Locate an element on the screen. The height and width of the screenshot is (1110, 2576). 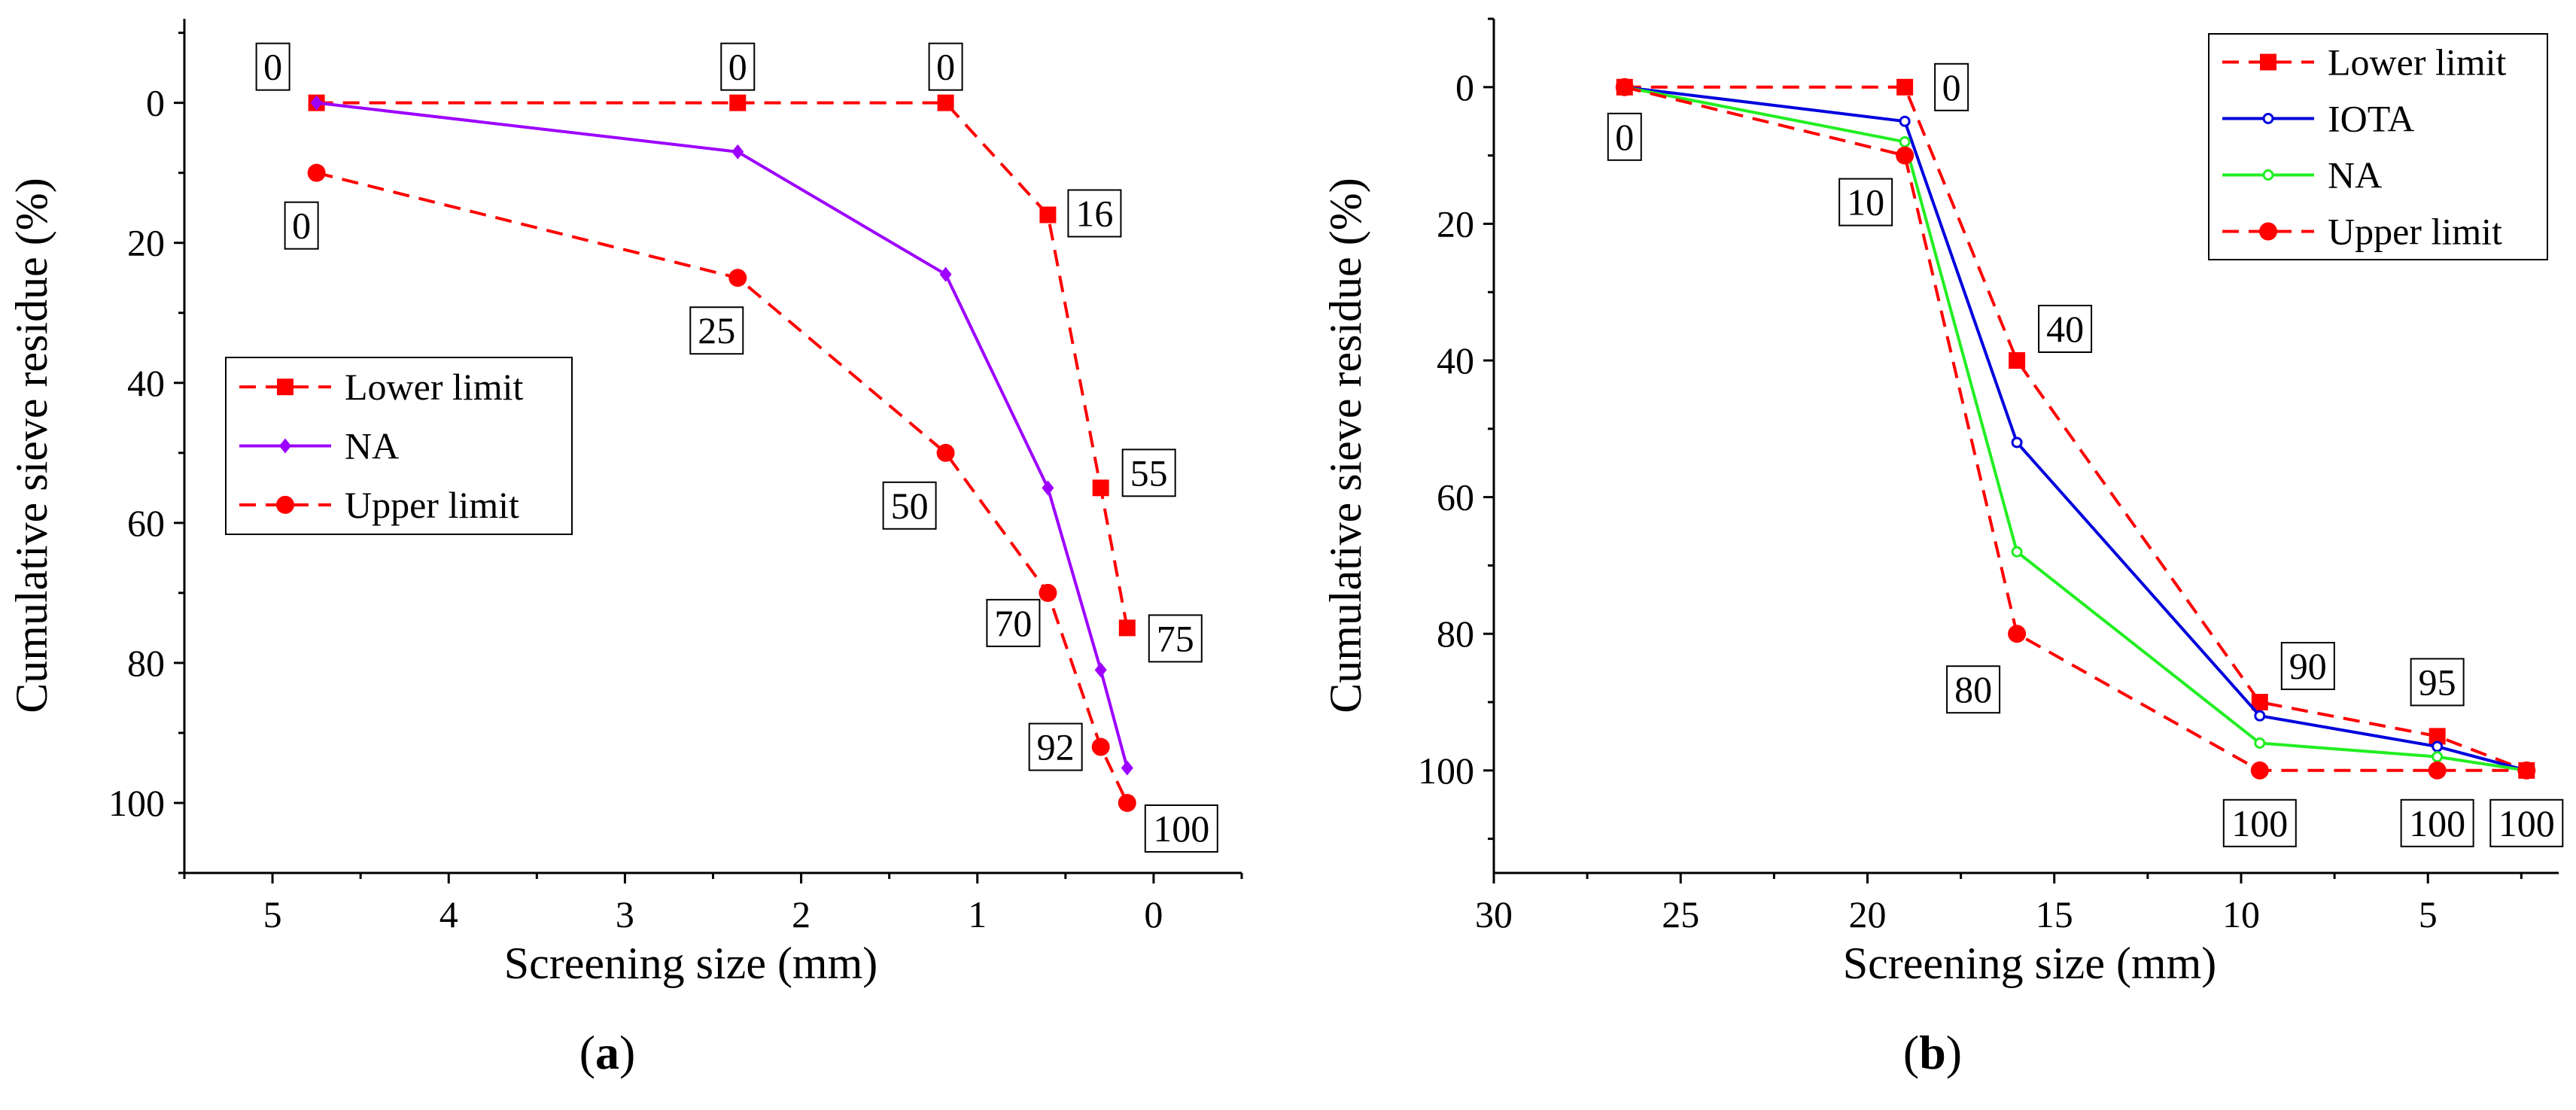
legend-label: Upper limit is located at coordinates (432, 505).